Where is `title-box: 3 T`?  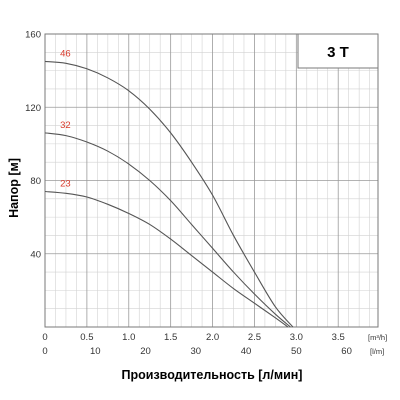 title-box: 3 T is located at coordinates (338, 51).